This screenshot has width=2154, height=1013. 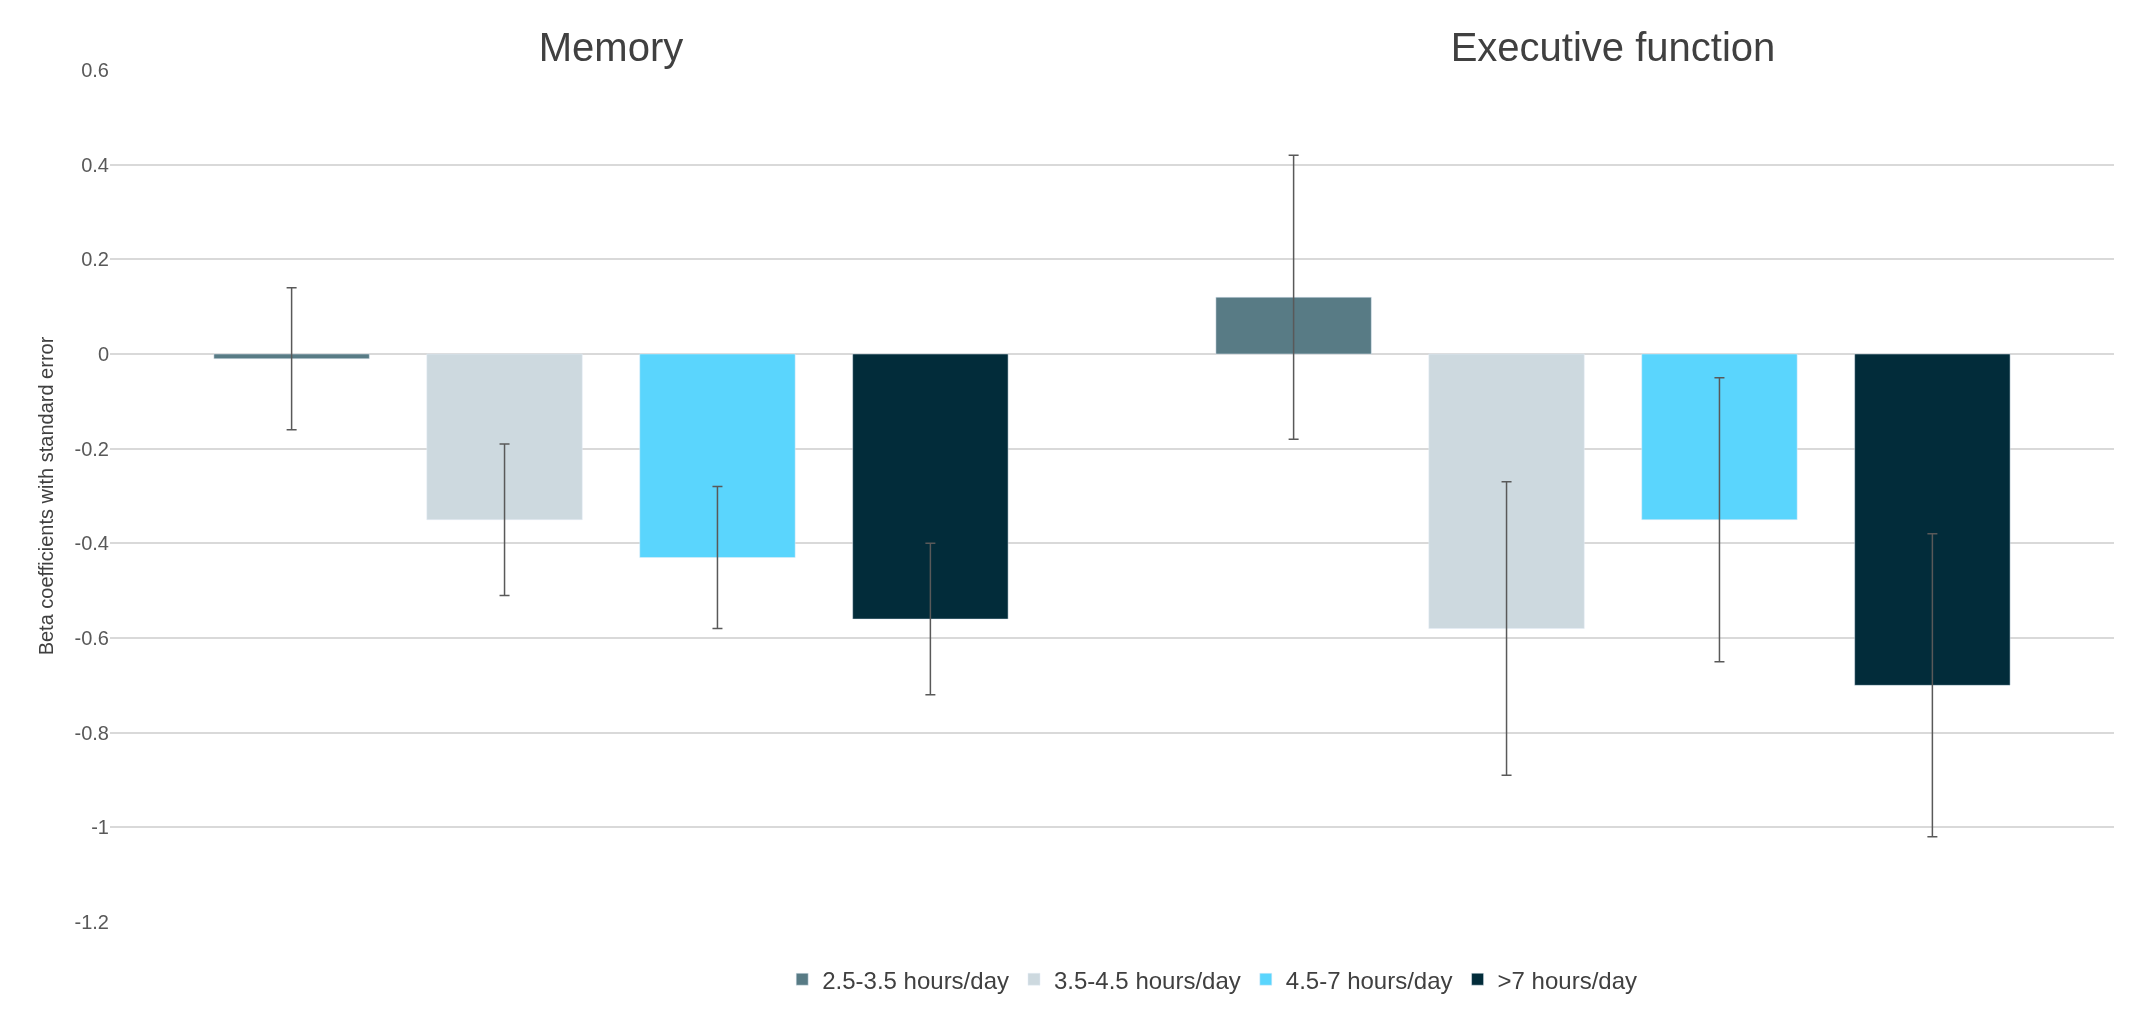 What do you see at coordinates (91, 543) in the screenshot?
I see `y-tick-label: -0.4` at bounding box center [91, 543].